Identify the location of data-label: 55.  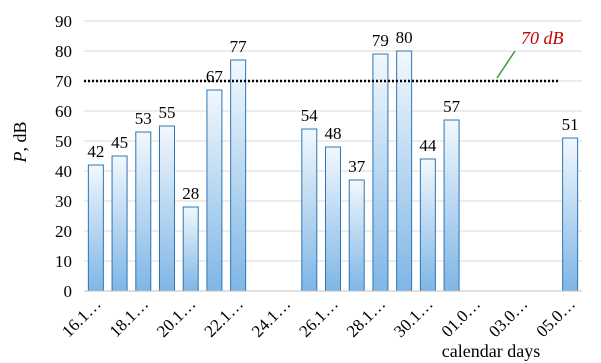
(167, 112).